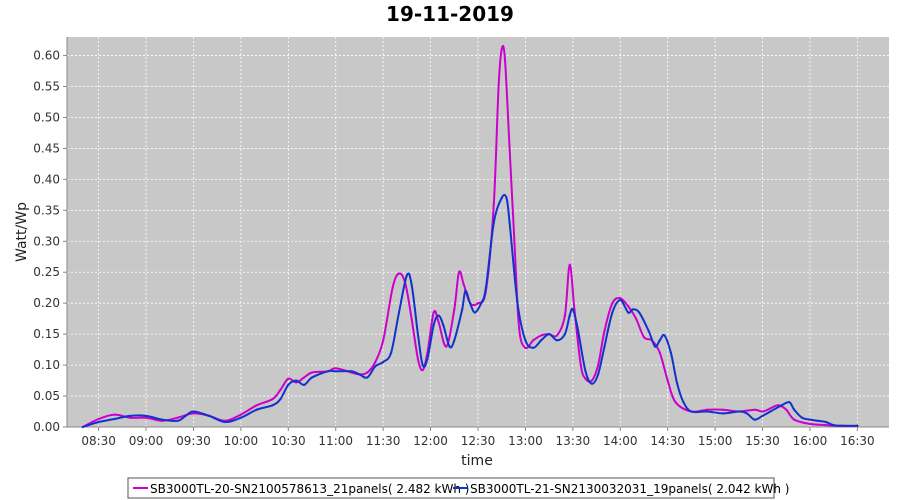 The image size is (900, 500). Describe the element at coordinates (430, 441) in the screenshot. I see `x-tick-label: 12:00` at that location.